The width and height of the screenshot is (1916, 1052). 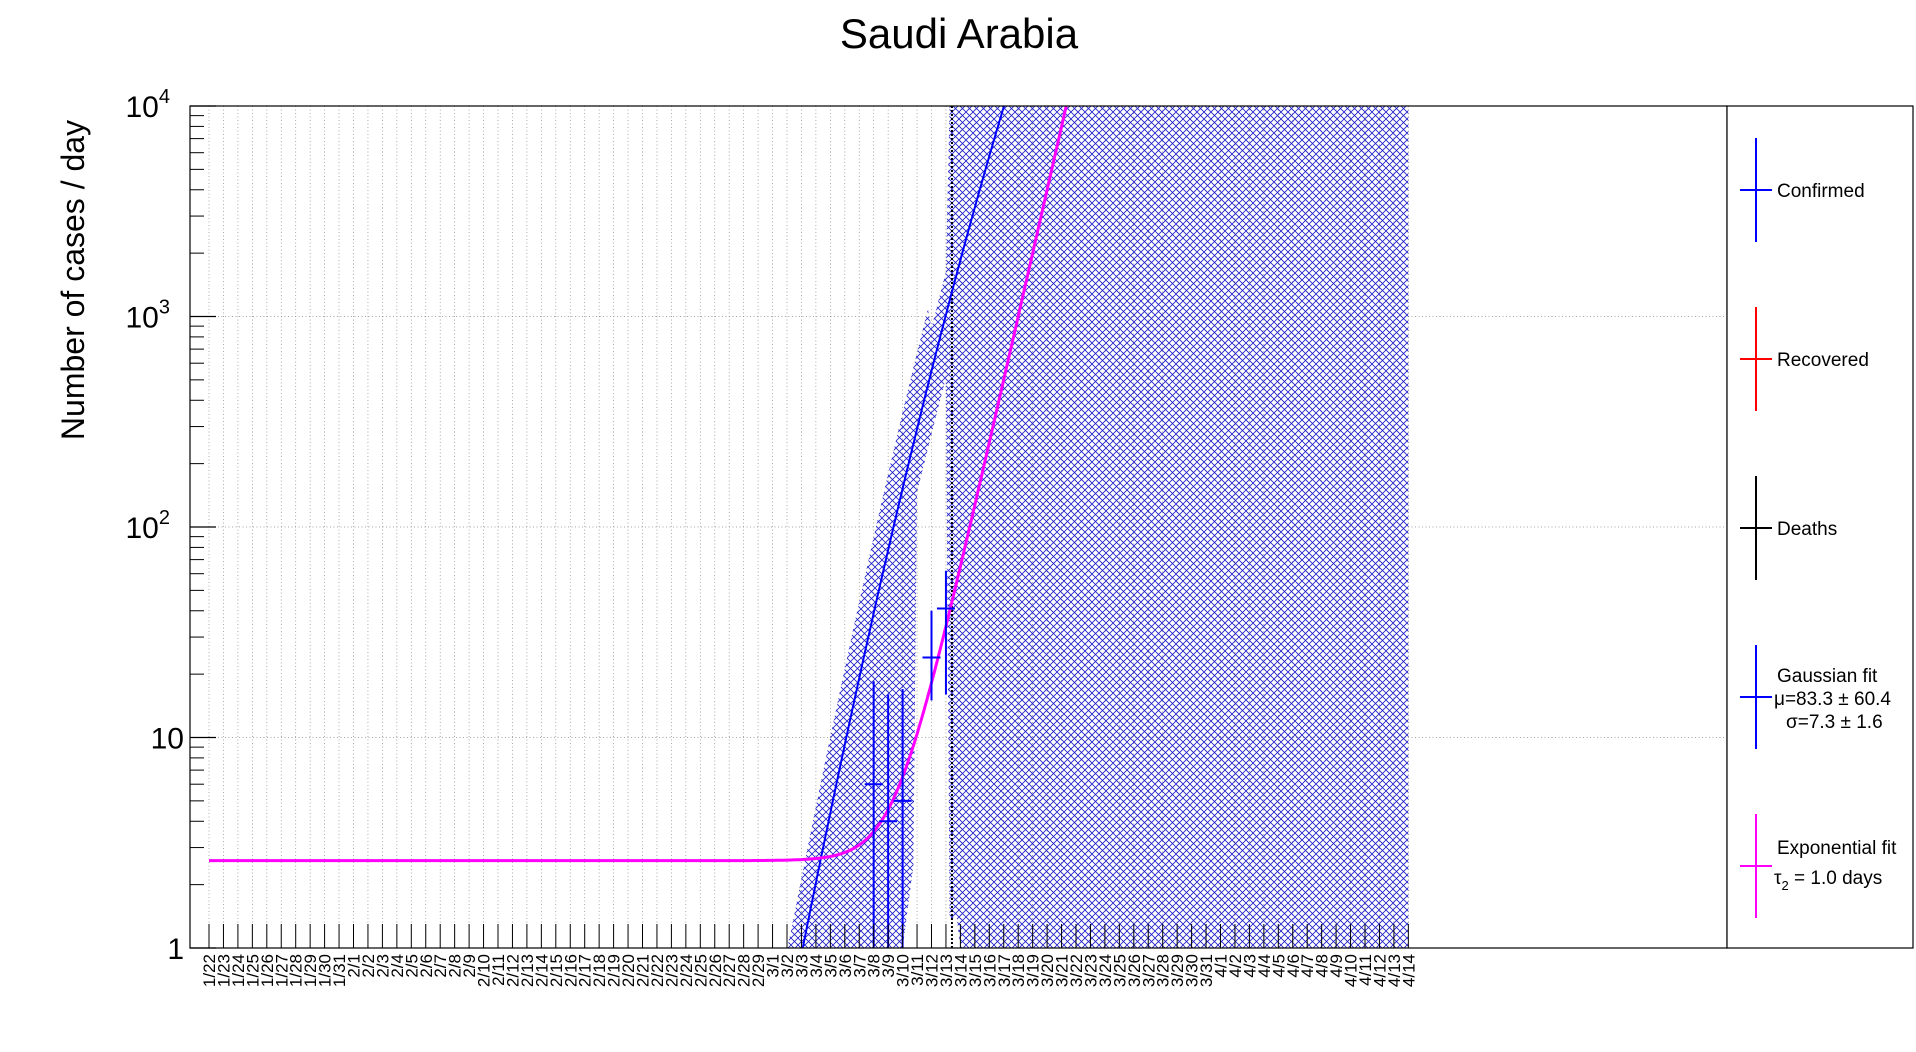 What do you see at coordinates (310, 970) in the screenshot?
I see `x-tick-label: 1/29` at bounding box center [310, 970].